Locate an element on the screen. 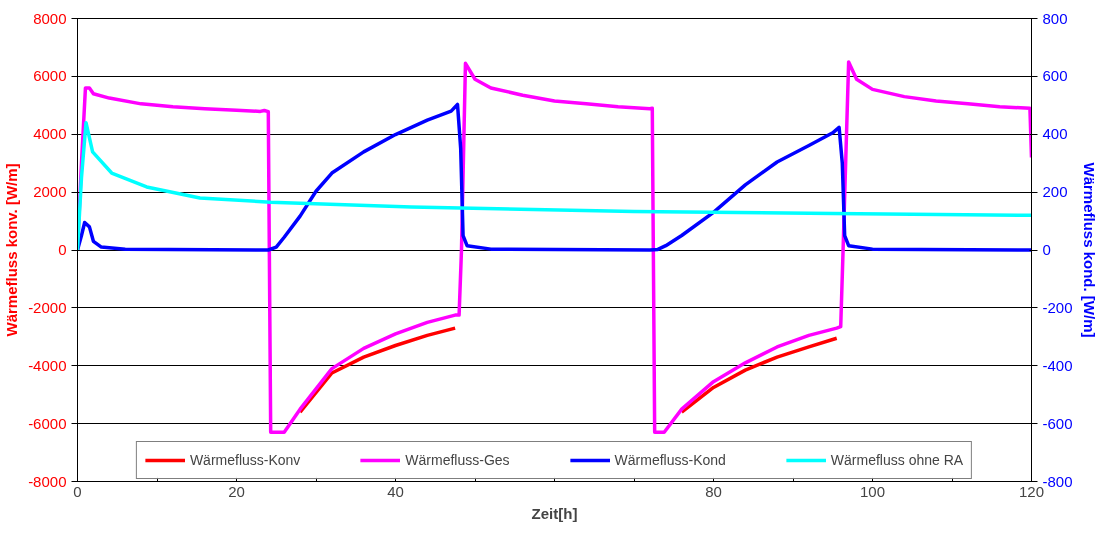  x-tick-label: 80 is located at coordinates (713, 491).